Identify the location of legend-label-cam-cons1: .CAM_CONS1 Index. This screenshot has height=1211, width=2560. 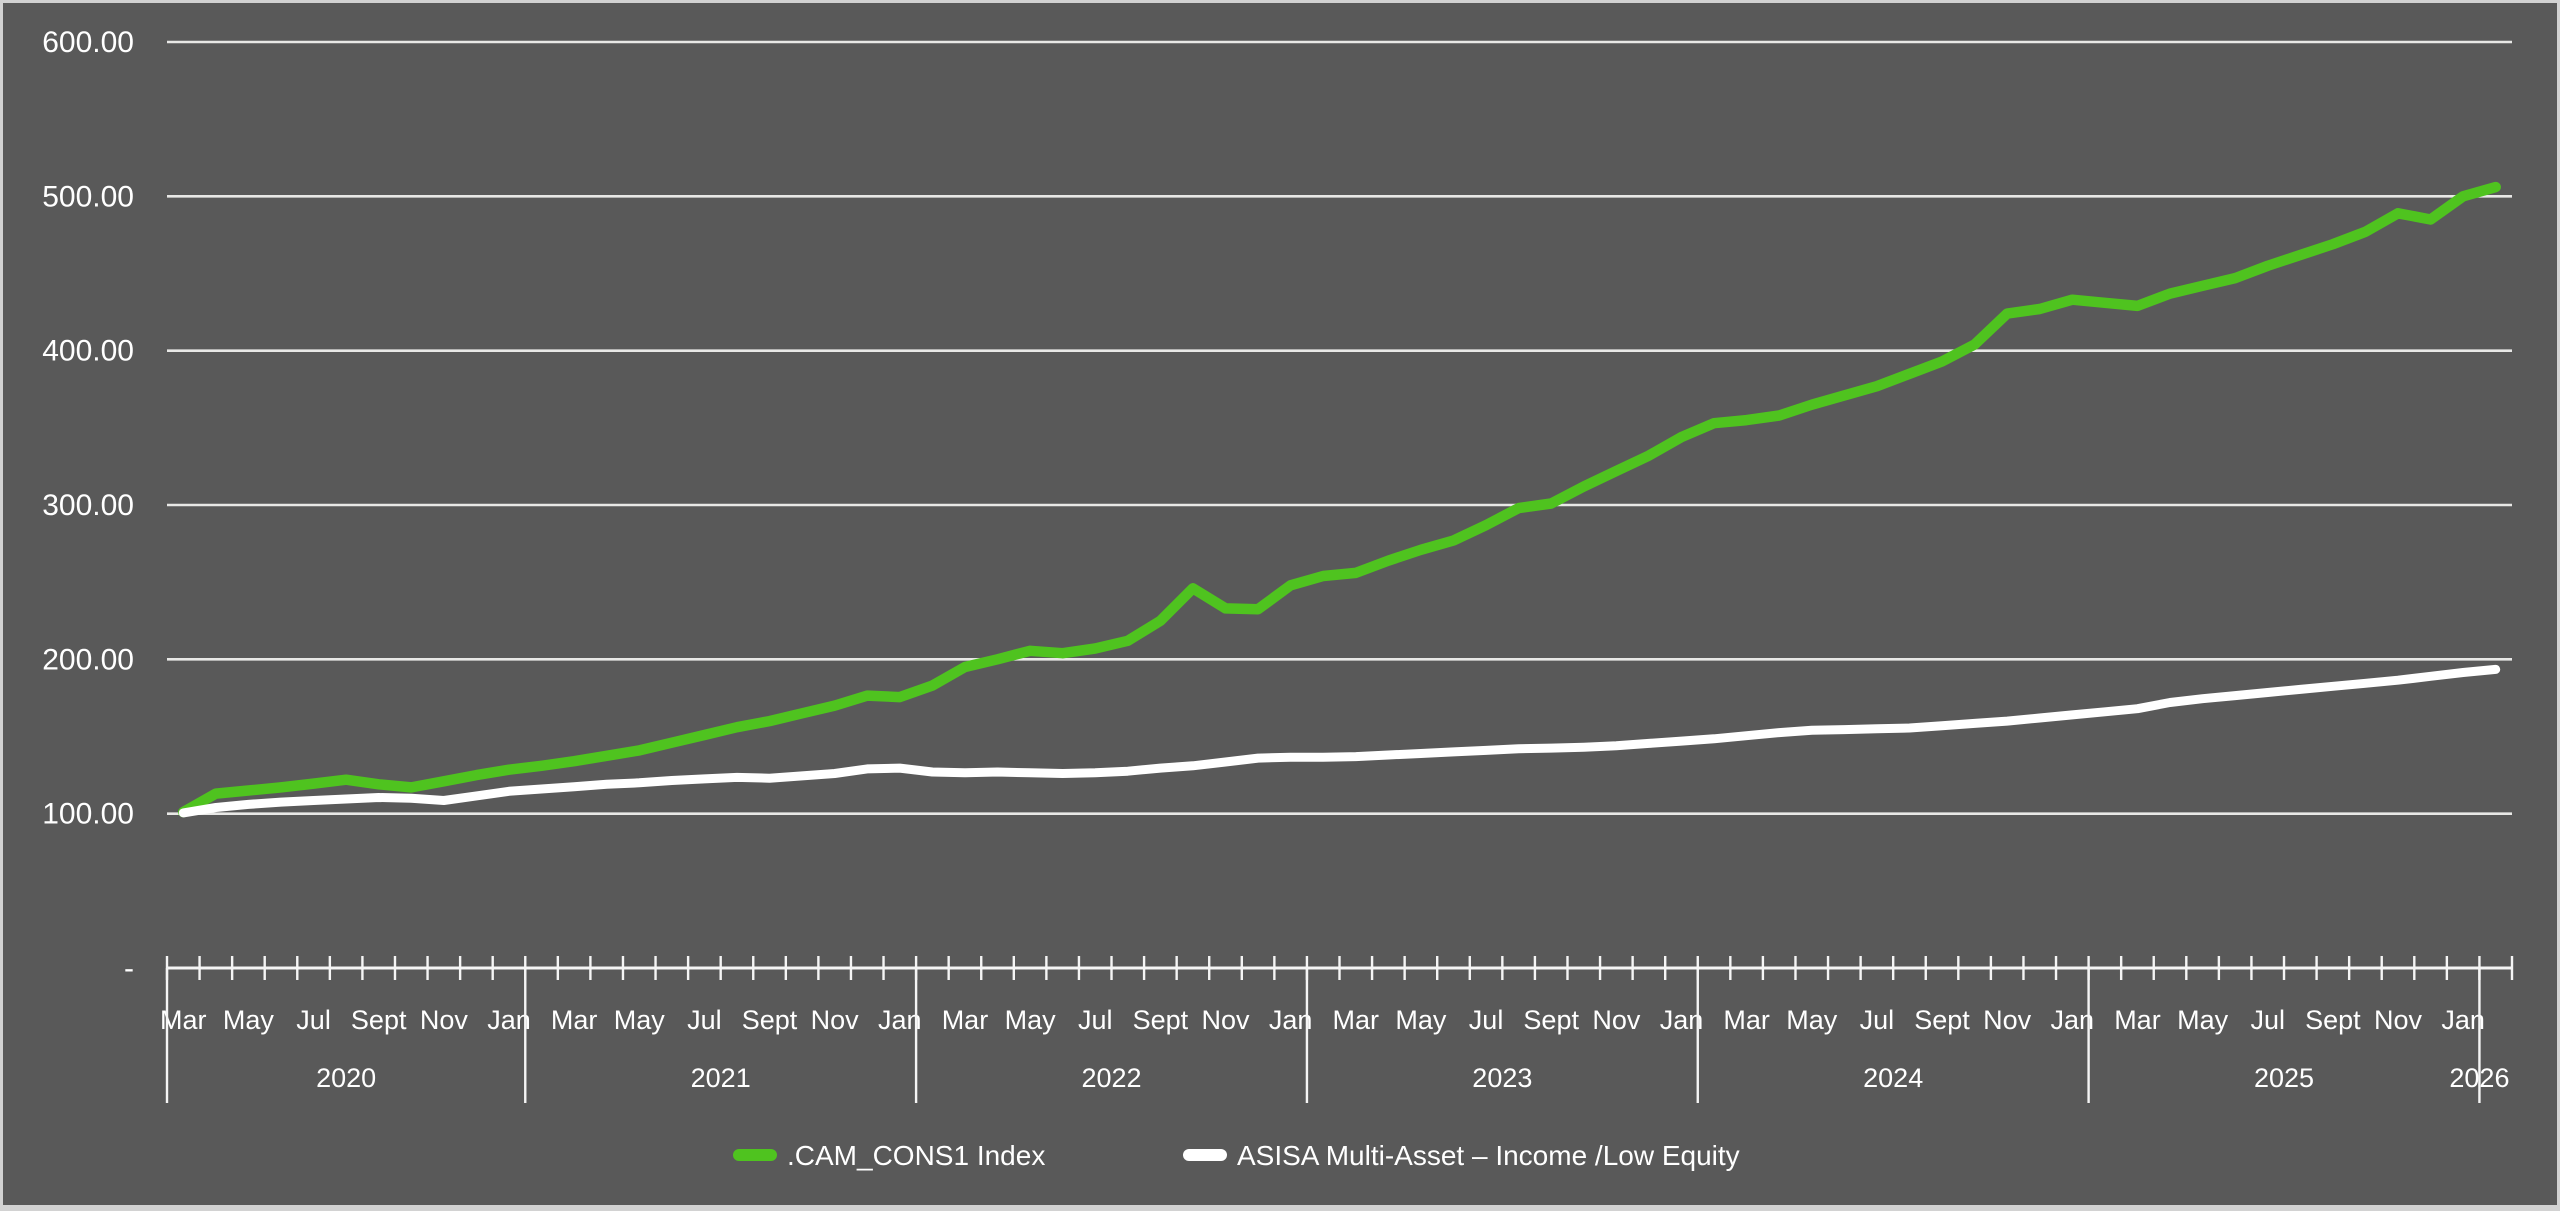
(916, 1155).